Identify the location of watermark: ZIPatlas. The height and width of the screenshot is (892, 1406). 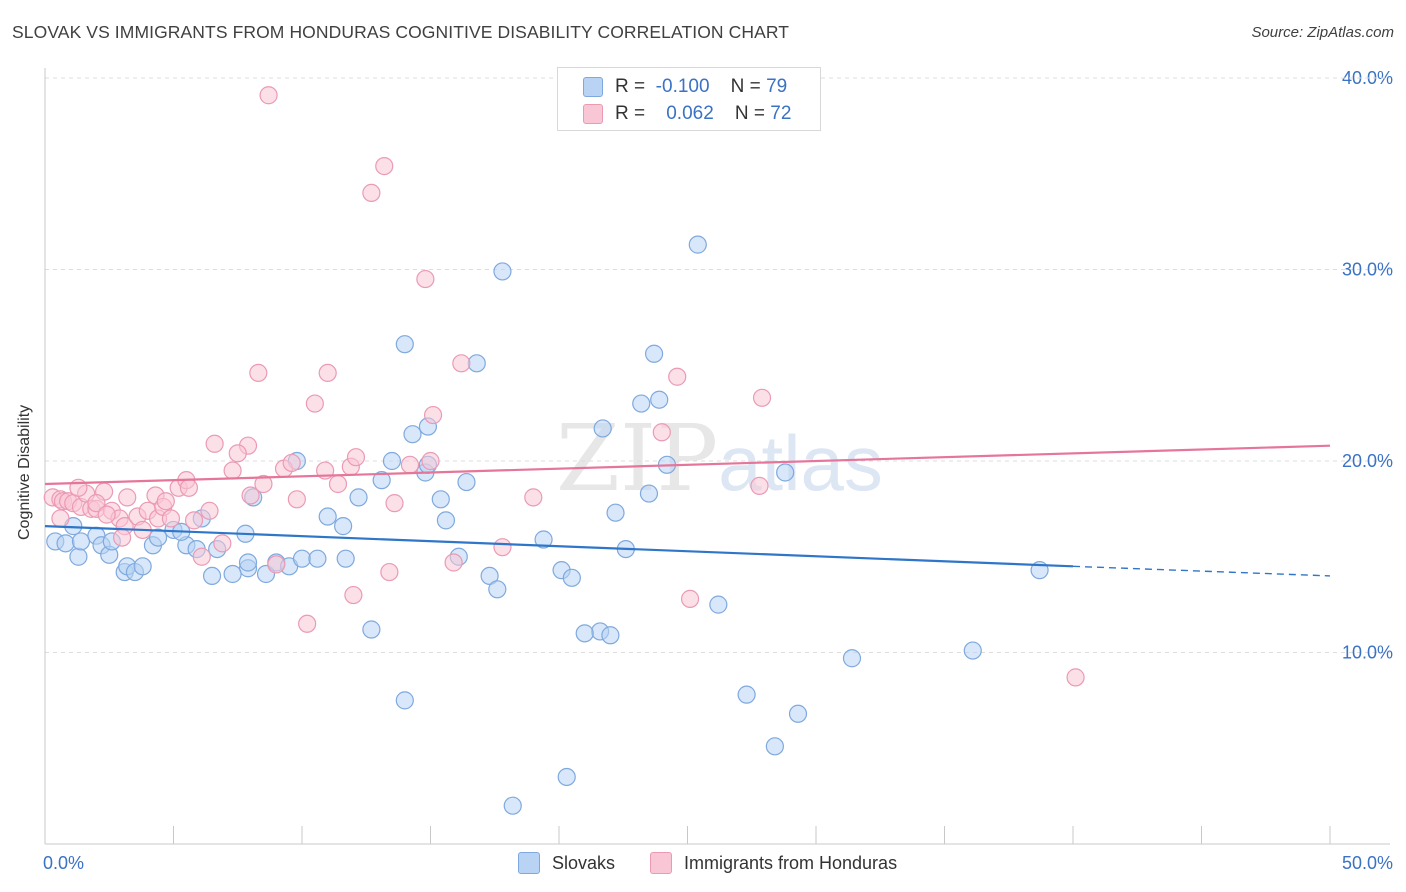
(719, 458).